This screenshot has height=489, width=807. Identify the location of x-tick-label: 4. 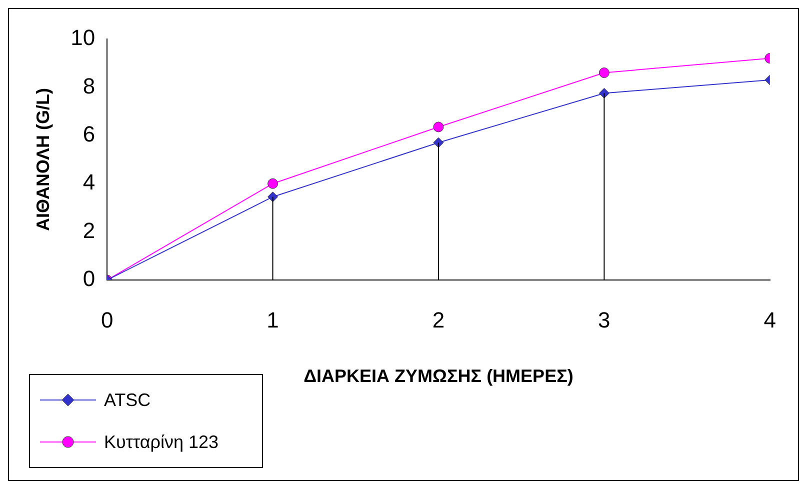
(770, 319).